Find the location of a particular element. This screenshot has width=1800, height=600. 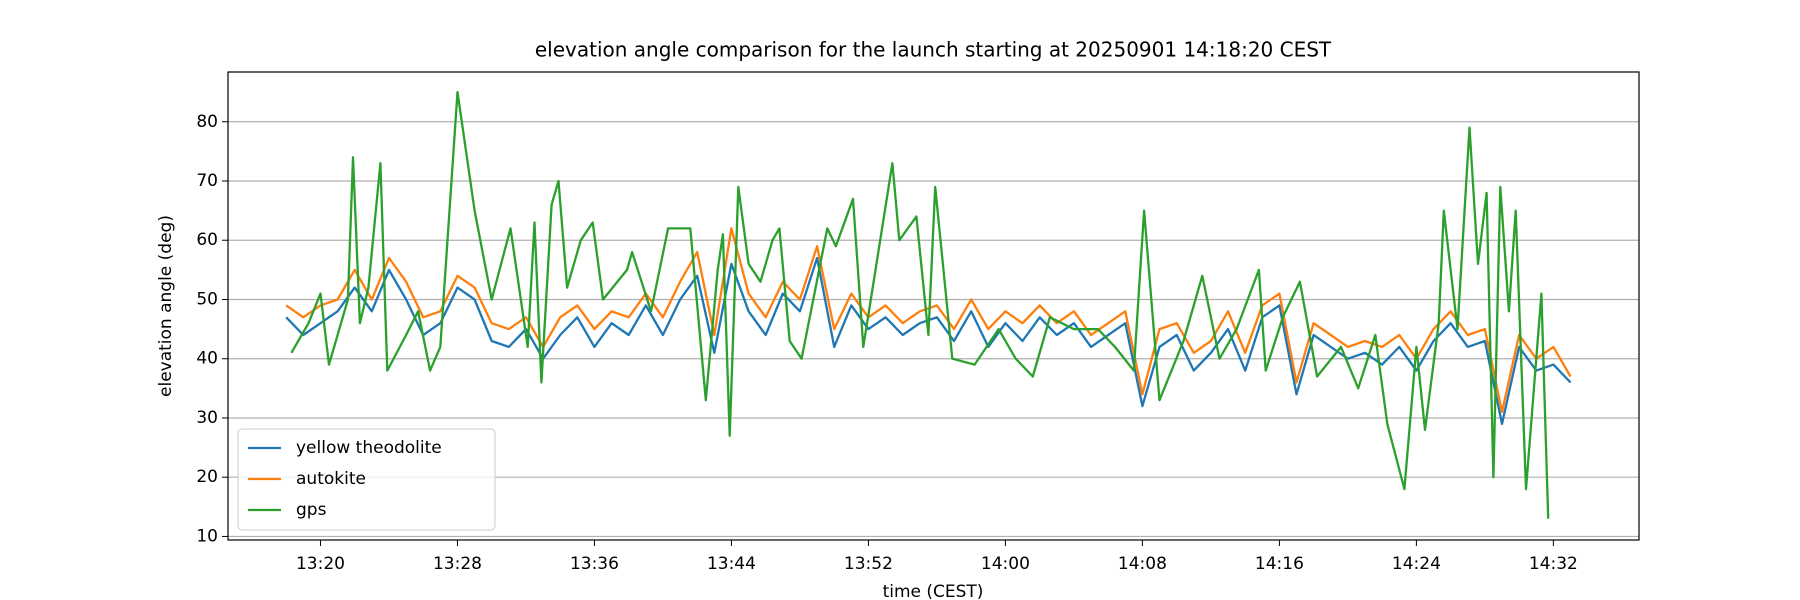

y-tick-label: 20 is located at coordinates (207, 477).